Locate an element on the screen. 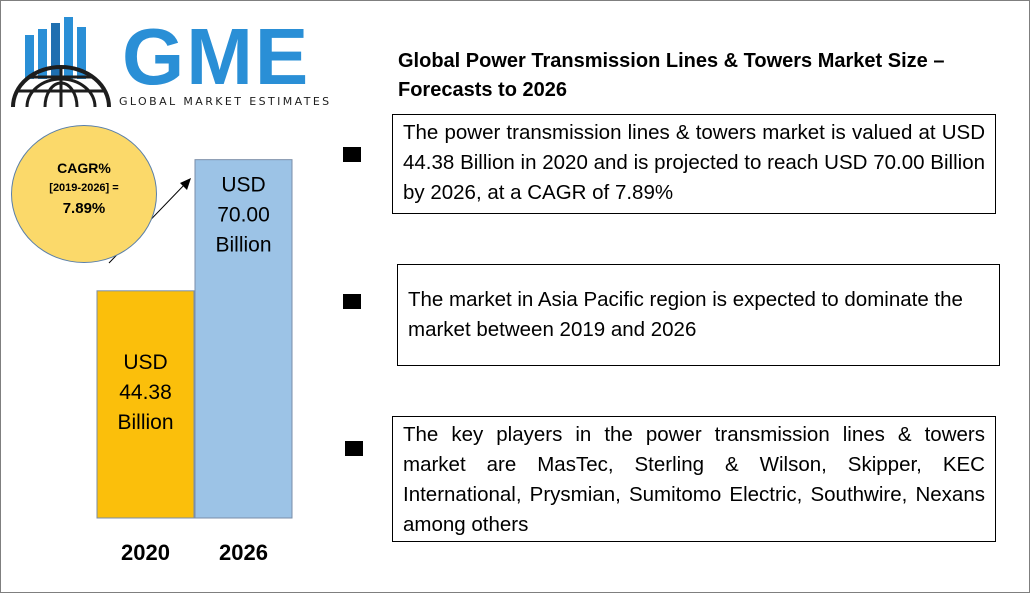 The image size is (1030, 593). logo-wordmark: GME is located at coordinates (216, 56).